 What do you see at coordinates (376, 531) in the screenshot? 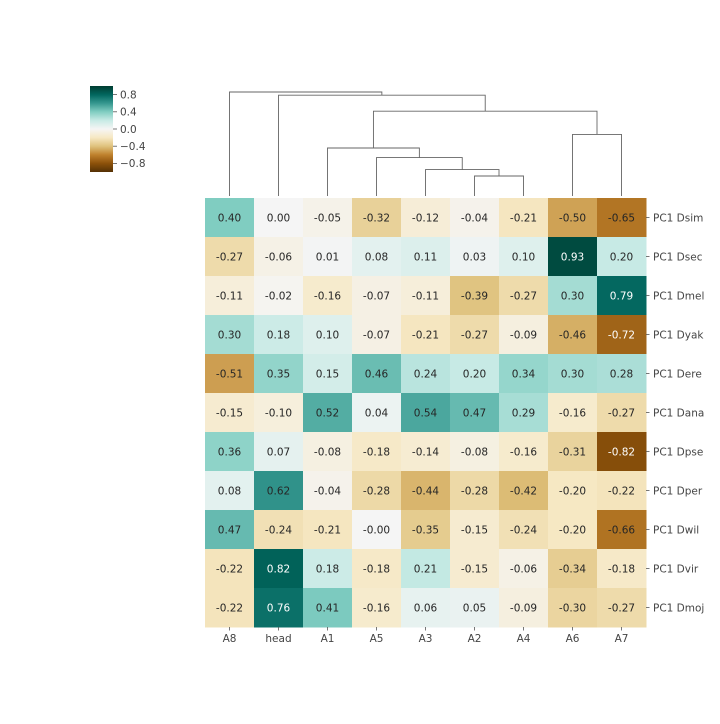
I see `cell-value-label: -0.00` at bounding box center [376, 531].